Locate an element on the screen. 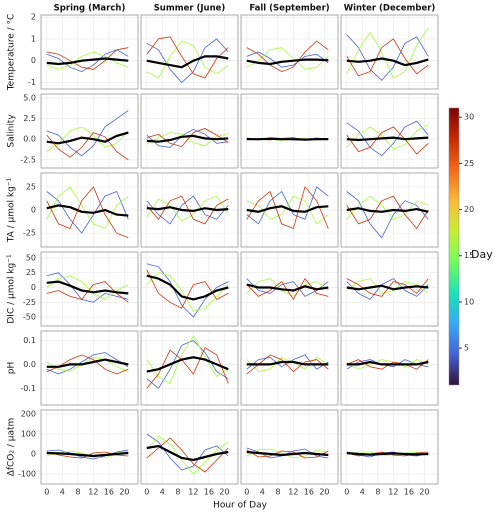 This screenshot has width=500, height=512. colorbar-tick-label: 20 is located at coordinates (469, 209).